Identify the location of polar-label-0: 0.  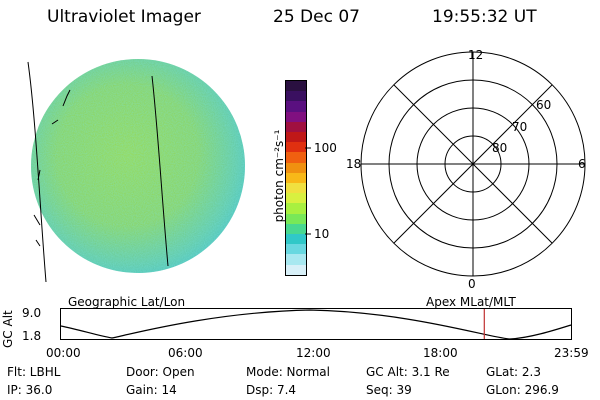
(472, 284).